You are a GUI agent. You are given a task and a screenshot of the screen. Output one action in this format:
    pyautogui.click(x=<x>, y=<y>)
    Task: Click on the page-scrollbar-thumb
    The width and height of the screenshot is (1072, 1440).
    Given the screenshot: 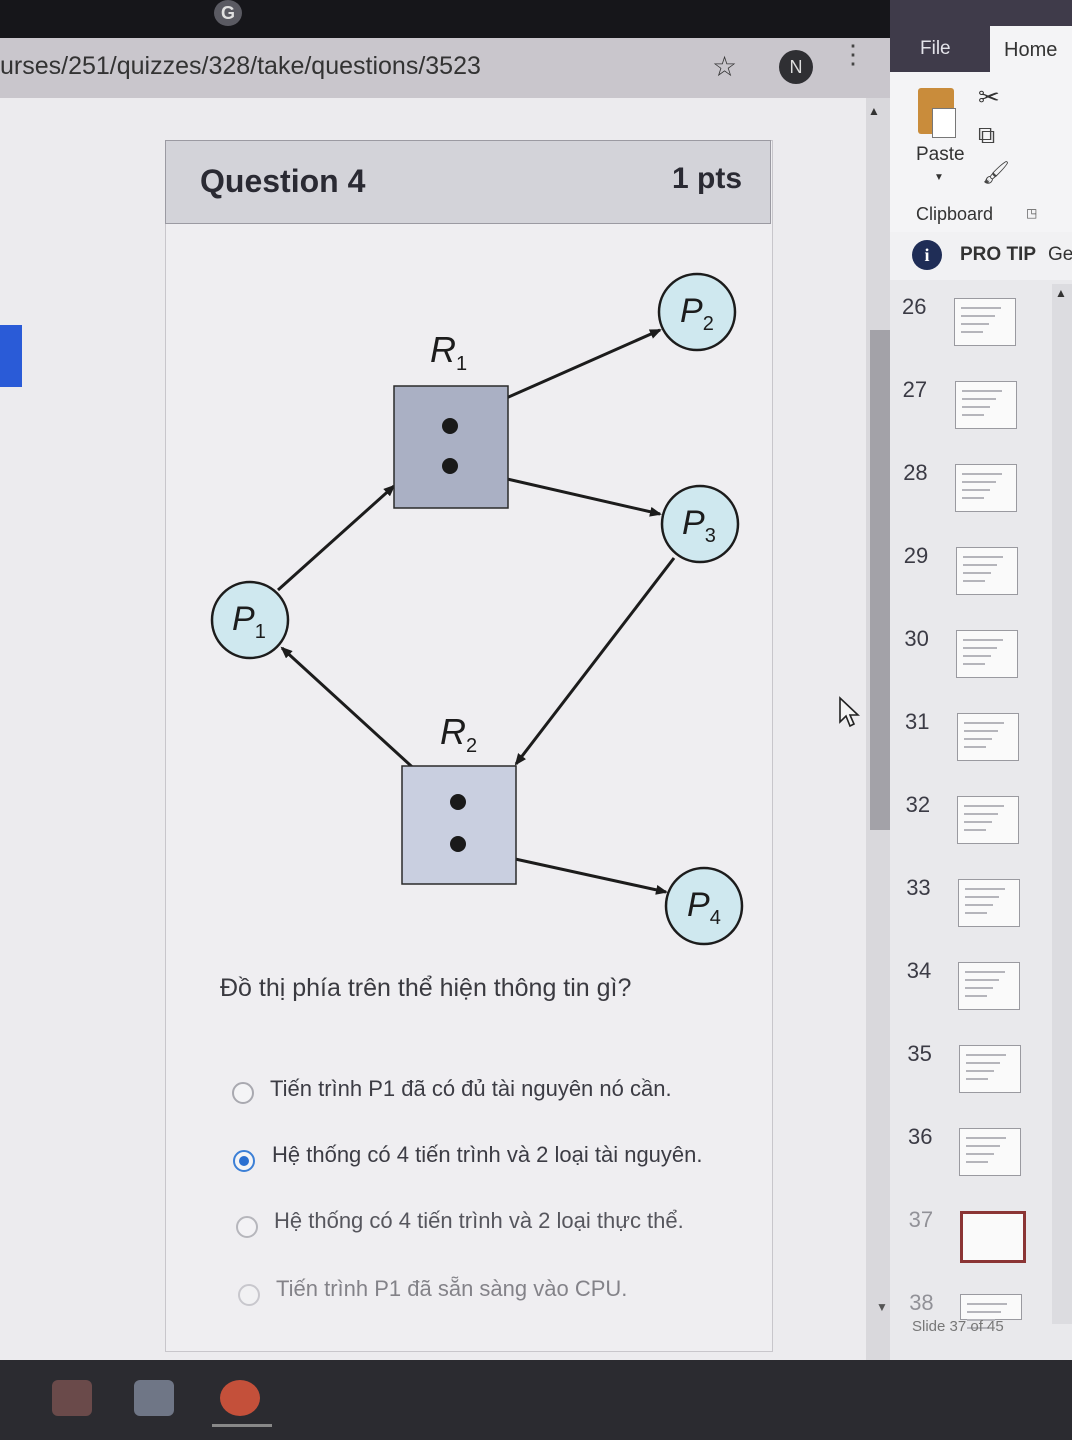 What is the action you would take?
    pyautogui.click(x=880, y=580)
    